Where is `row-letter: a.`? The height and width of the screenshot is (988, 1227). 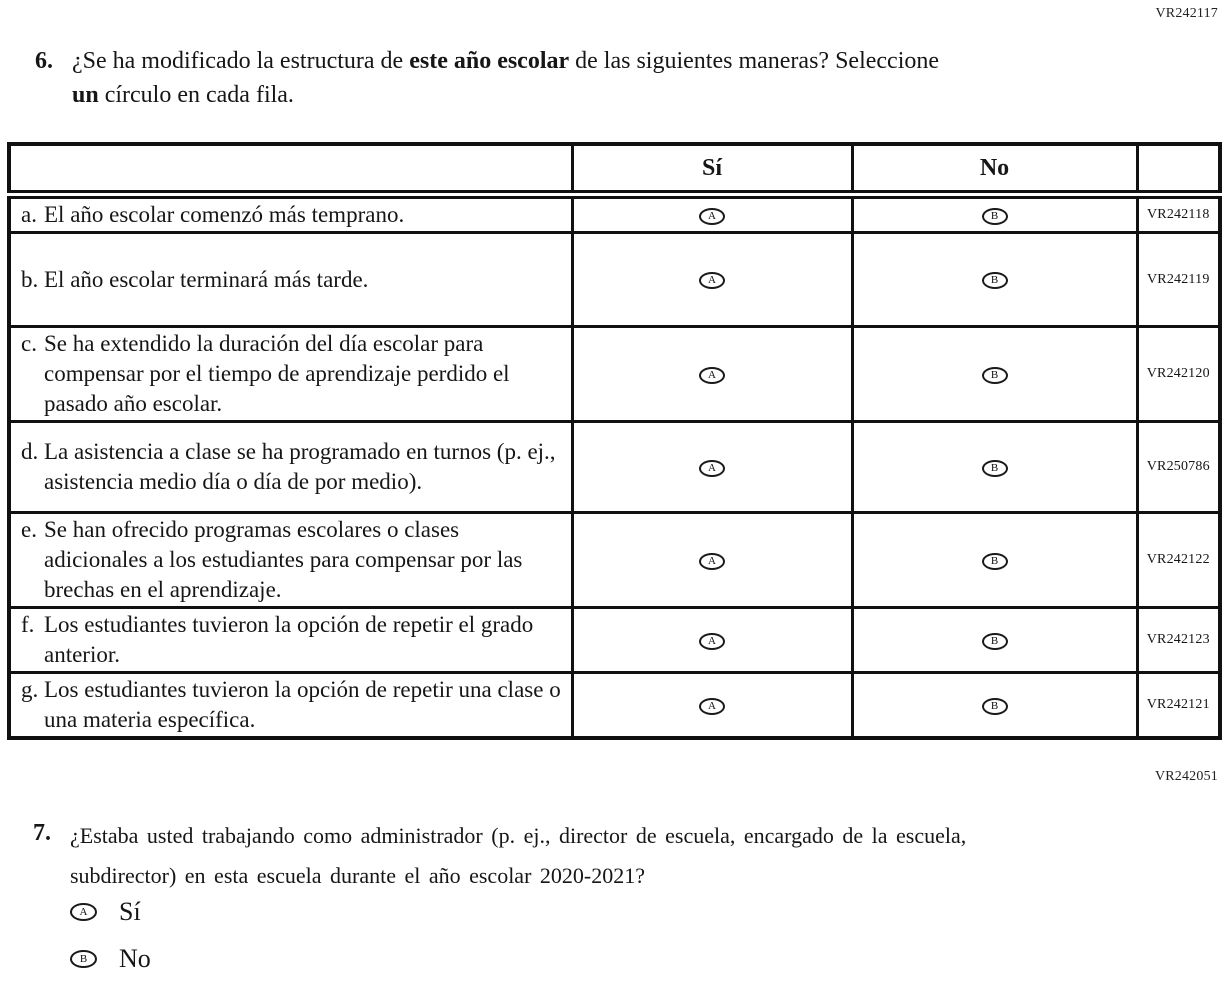
row-letter: a. is located at coordinates (29, 214).